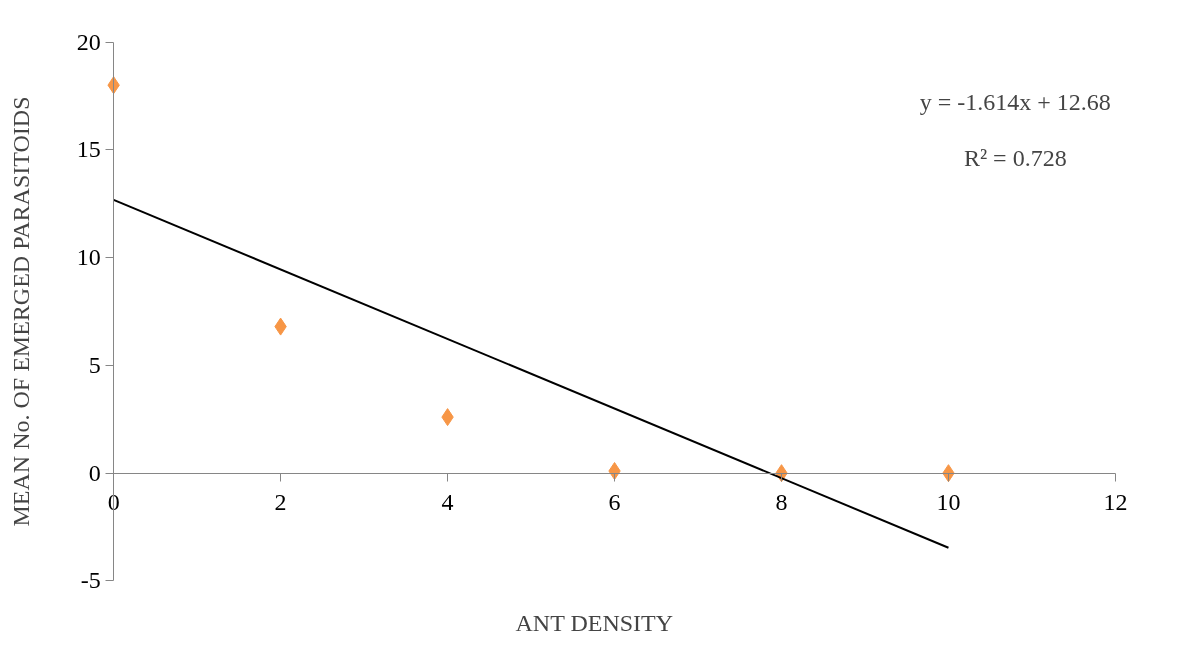 The height and width of the screenshot is (666, 1182). Describe the element at coordinates (90, 580) in the screenshot. I see `y-tick-label: -5` at that location.